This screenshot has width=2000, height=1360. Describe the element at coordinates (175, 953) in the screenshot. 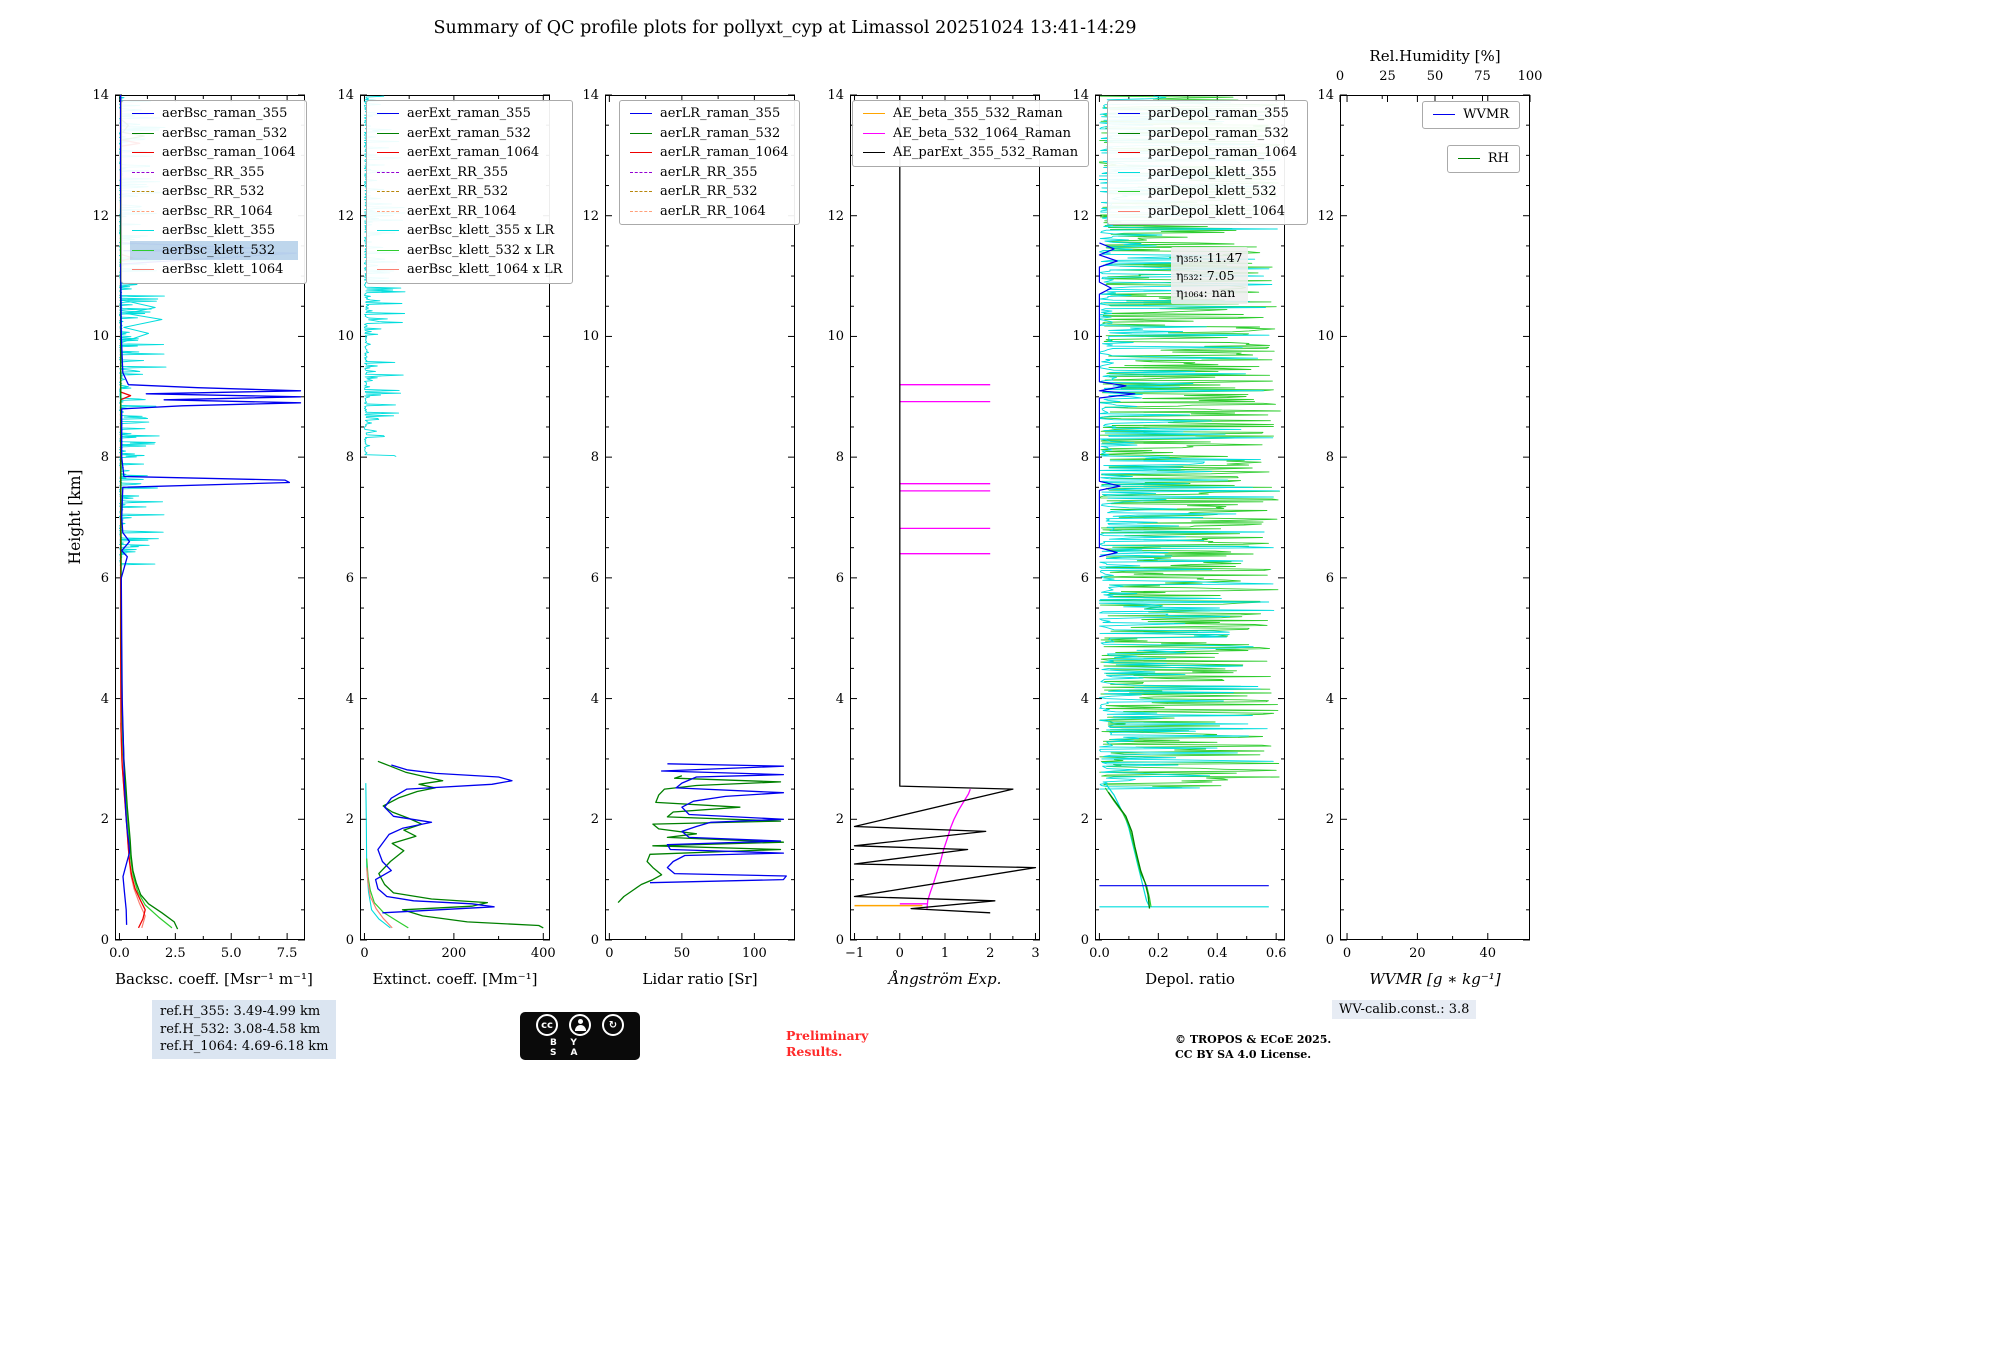

I see `x-tick-label: 2.5` at that location.